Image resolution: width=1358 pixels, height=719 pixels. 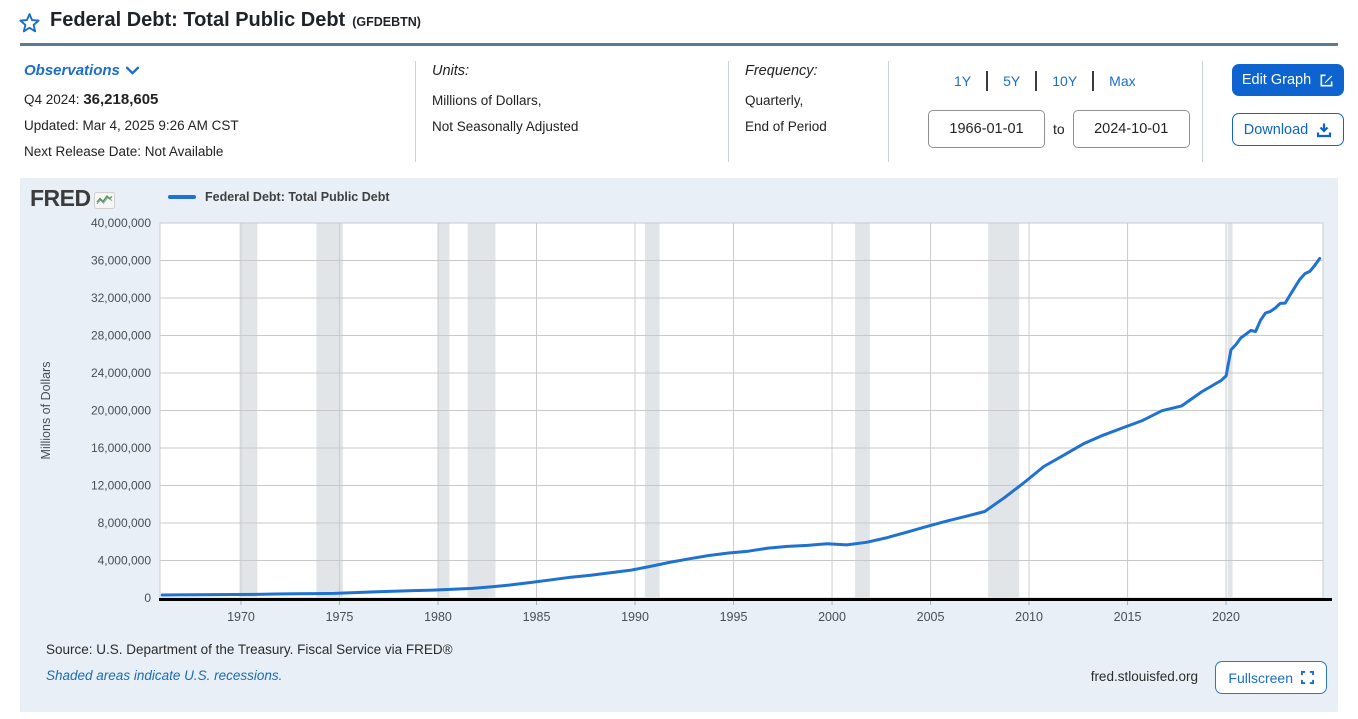 What do you see at coordinates (386, 22) in the screenshot?
I see `series-id: (GFDEBTN)` at bounding box center [386, 22].